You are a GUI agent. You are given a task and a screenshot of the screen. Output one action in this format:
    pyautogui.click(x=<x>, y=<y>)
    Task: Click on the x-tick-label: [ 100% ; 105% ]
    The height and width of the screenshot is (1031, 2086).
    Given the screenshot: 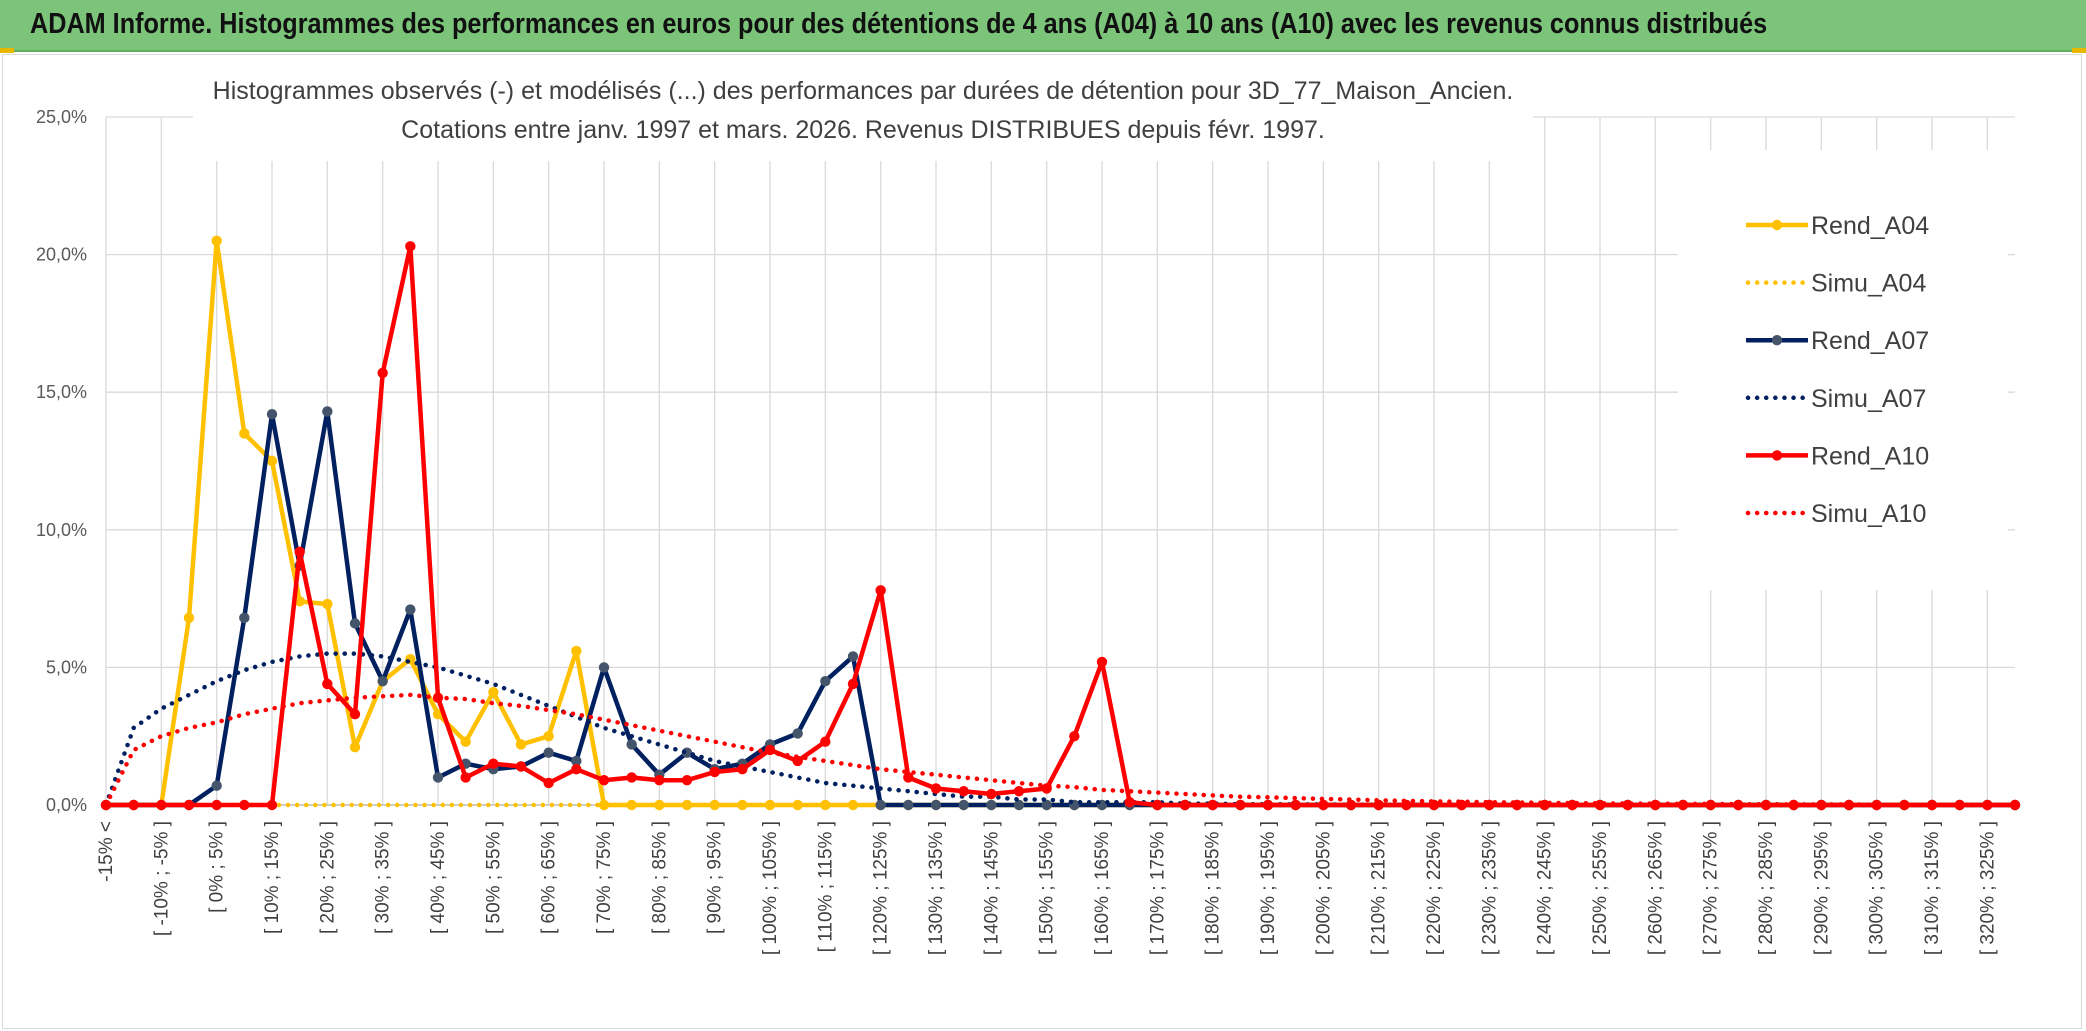 What is the action you would take?
    pyautogui.click(x=770, y=888)
    